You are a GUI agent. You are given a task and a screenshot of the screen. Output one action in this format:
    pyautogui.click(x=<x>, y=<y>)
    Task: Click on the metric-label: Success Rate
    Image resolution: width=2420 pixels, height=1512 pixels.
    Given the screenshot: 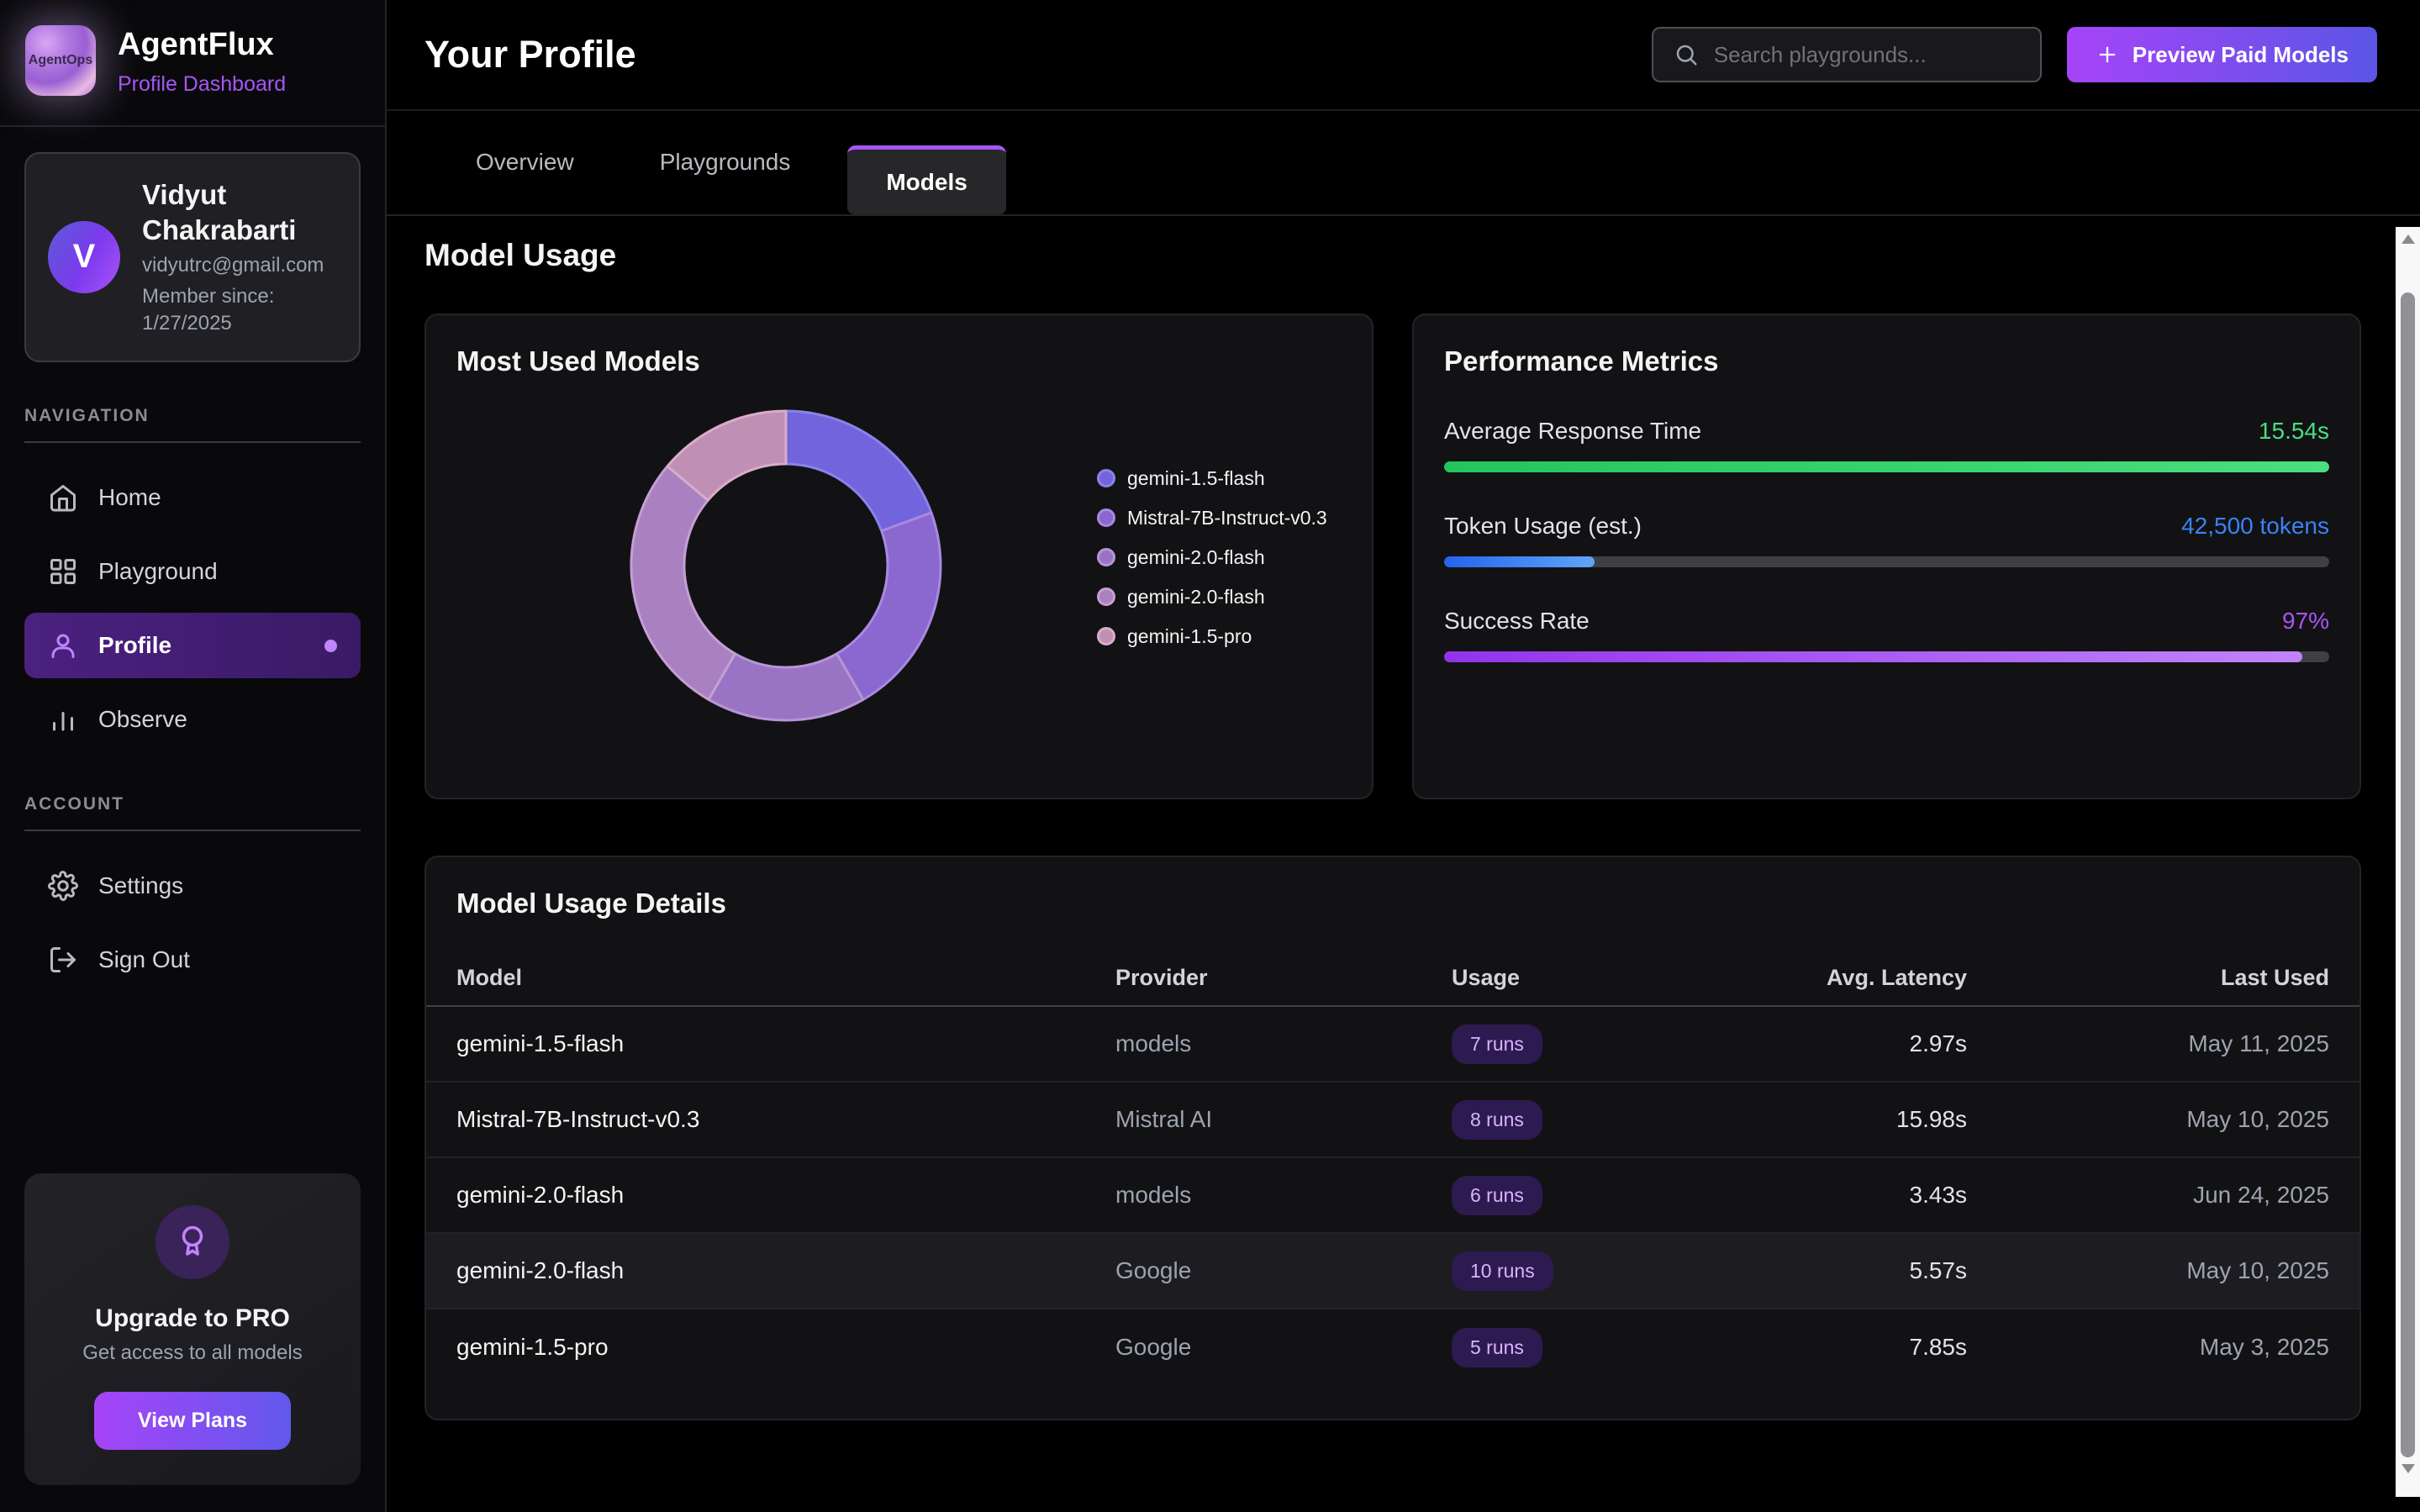 What is the action you would take?
    pyautogui.click(x=1517, y=621)
    